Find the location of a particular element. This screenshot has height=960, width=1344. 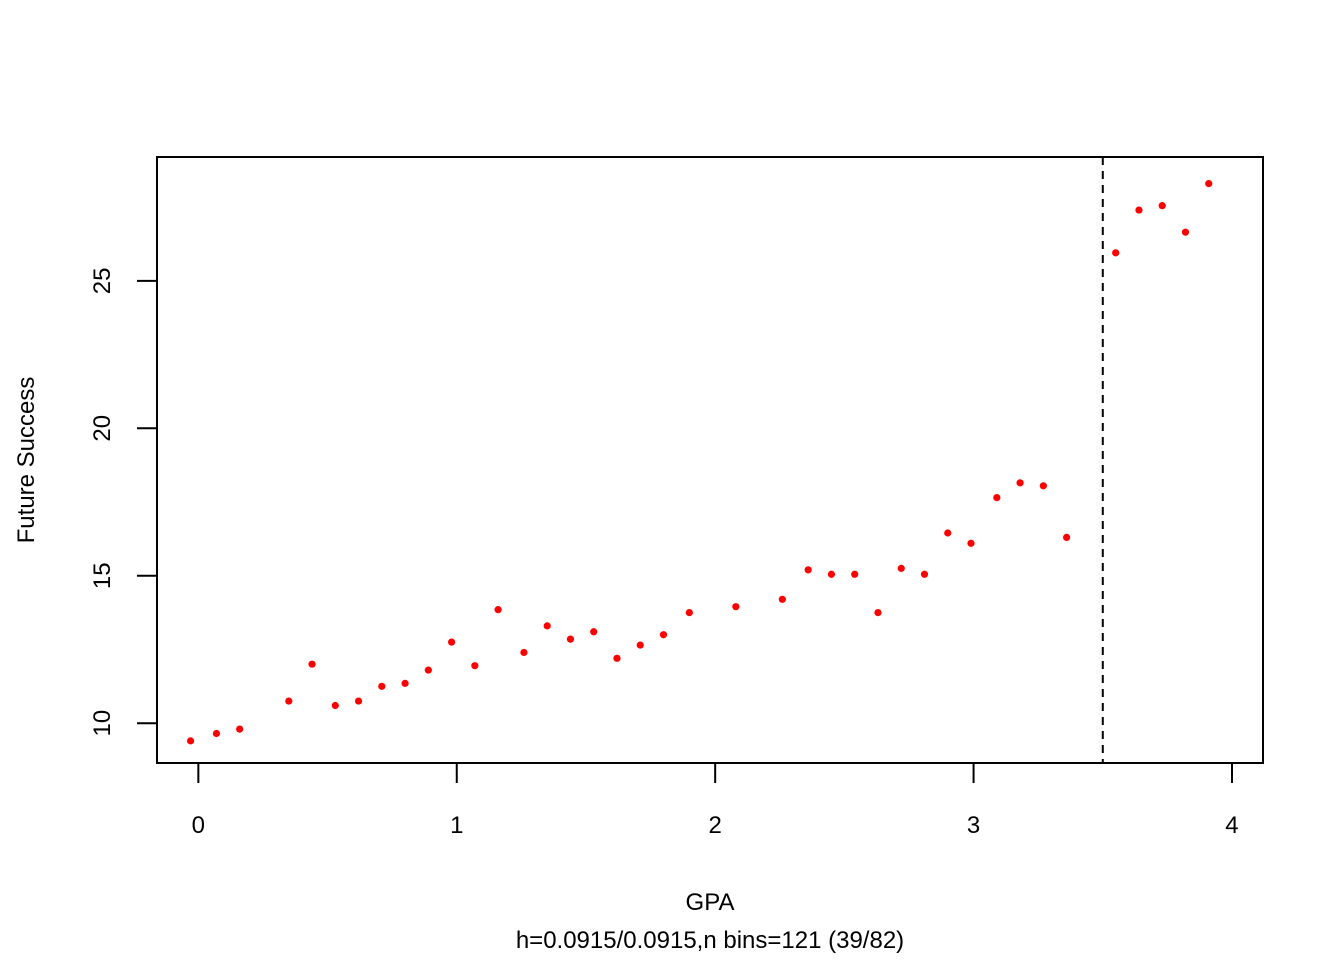

y-axis: 10 15 20 25 is located at coordinates (123, 502).